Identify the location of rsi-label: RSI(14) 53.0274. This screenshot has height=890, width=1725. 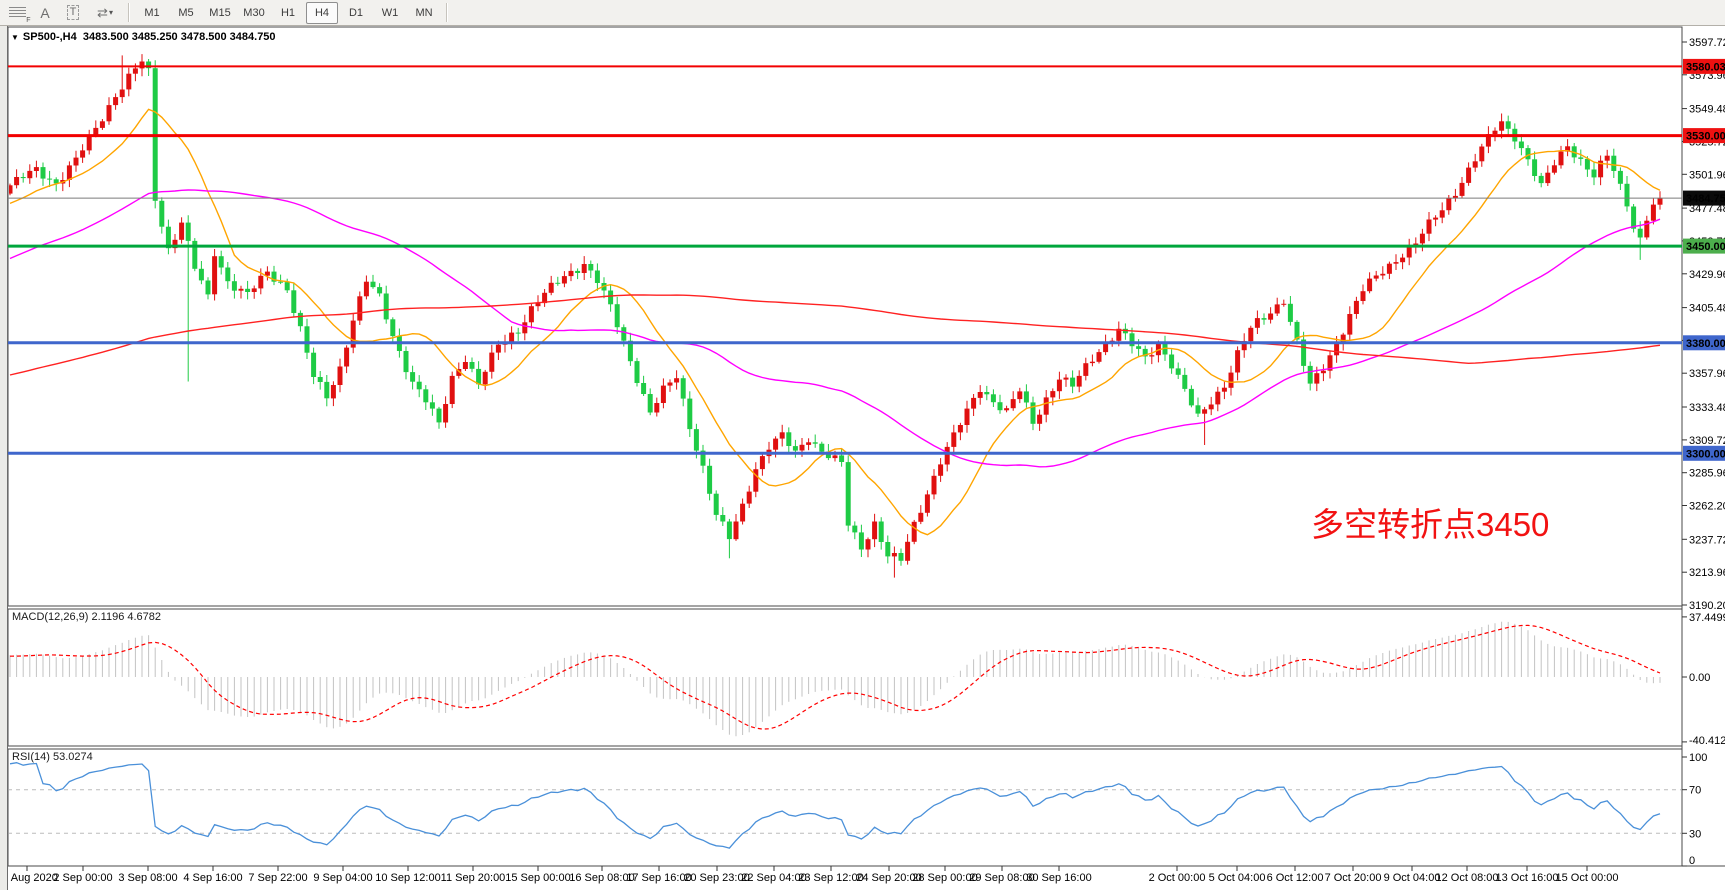
(52, 757).